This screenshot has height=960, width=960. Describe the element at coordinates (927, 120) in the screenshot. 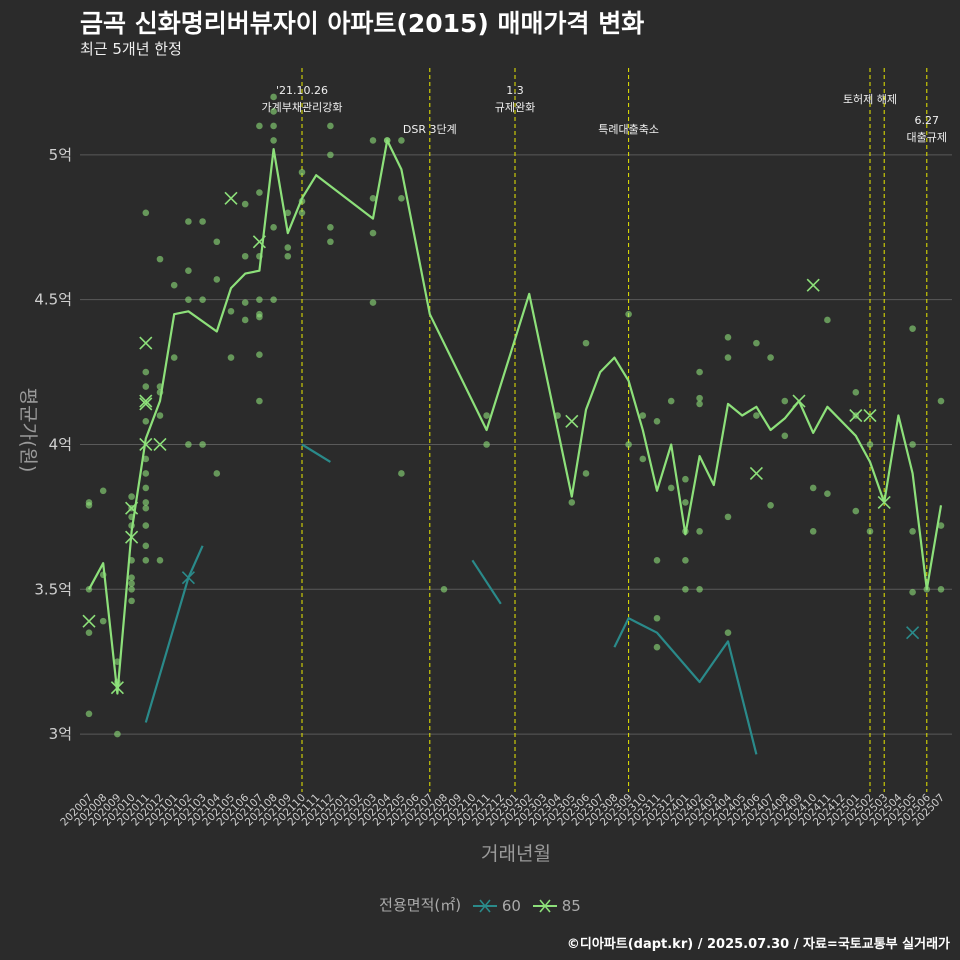

I see `event-label: 6.27` at that location.